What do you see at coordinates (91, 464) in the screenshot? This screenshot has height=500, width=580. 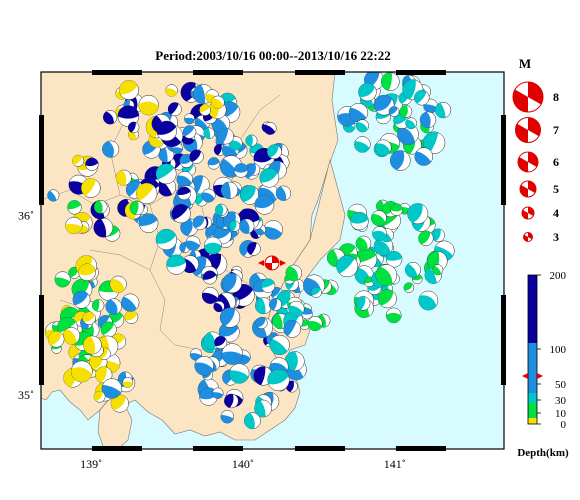 I see `lon-tick-label: 139˚` at bounding box center [91, 464].